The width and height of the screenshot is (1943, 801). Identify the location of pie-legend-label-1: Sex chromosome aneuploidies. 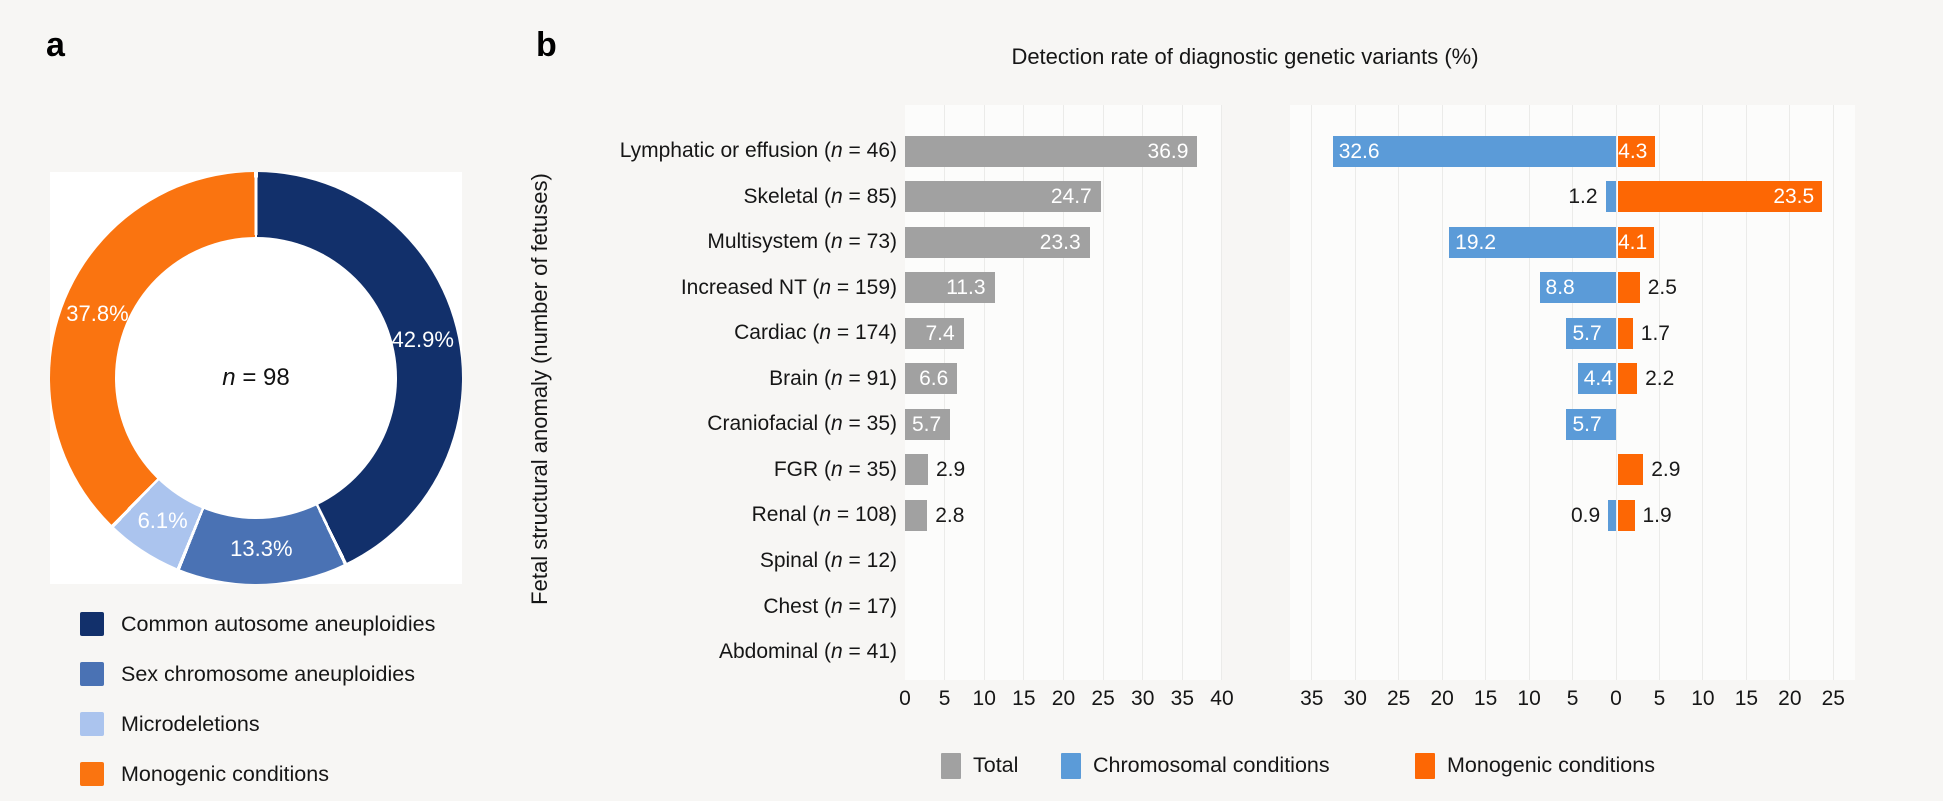
(268, 673).